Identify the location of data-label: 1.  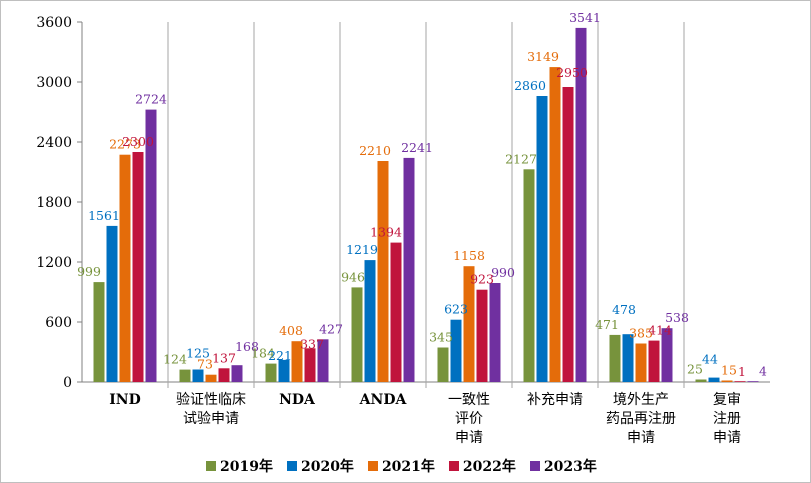
(742, 371).